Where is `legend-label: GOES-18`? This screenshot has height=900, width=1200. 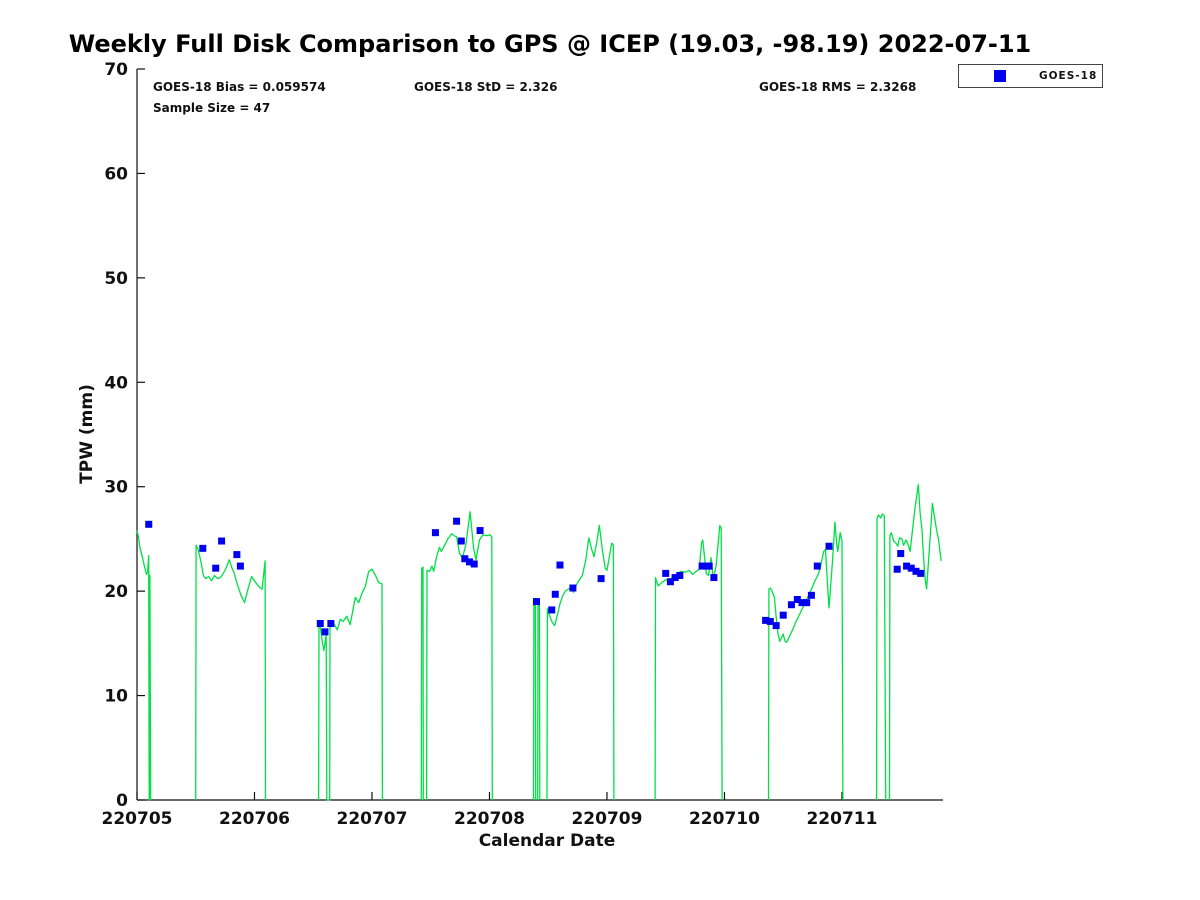
legend-label: GOES-18 is located at coordinates (1068, 76).